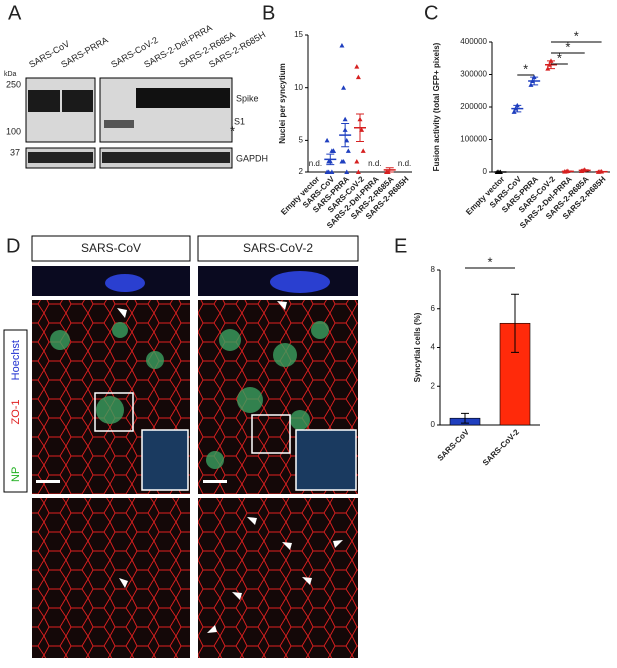 The height and width of the screenshot is (668, 617). What do you see at coordinates (10, 74) in the screenshot?
I see `unit-label: kDa` at bounding box center [10, 74].